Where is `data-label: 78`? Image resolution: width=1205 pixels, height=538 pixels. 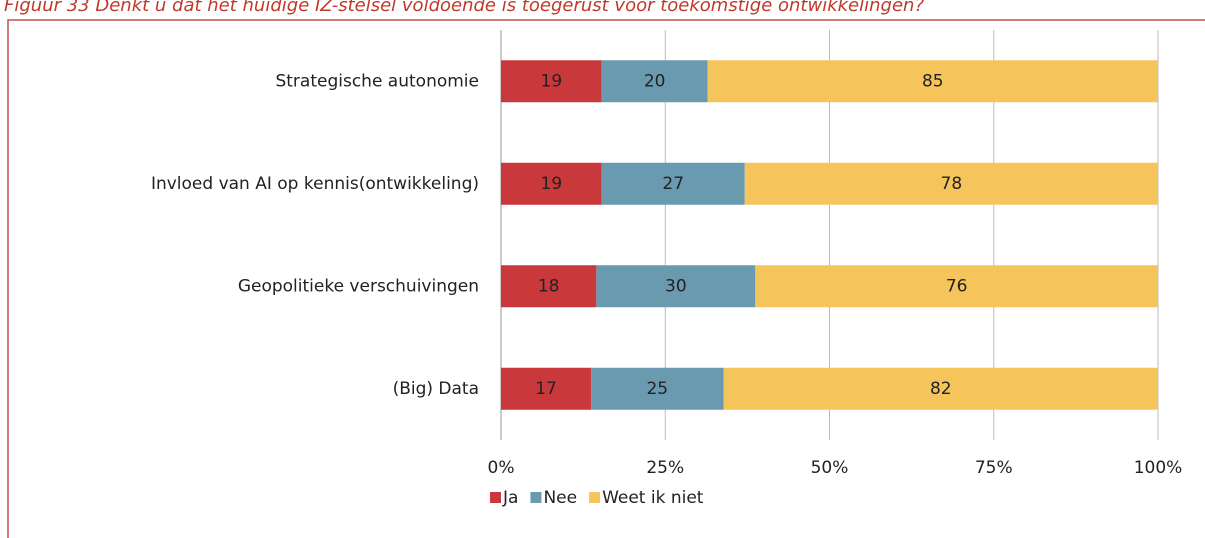 data-label: 78 is located at coordinates (952, 184).